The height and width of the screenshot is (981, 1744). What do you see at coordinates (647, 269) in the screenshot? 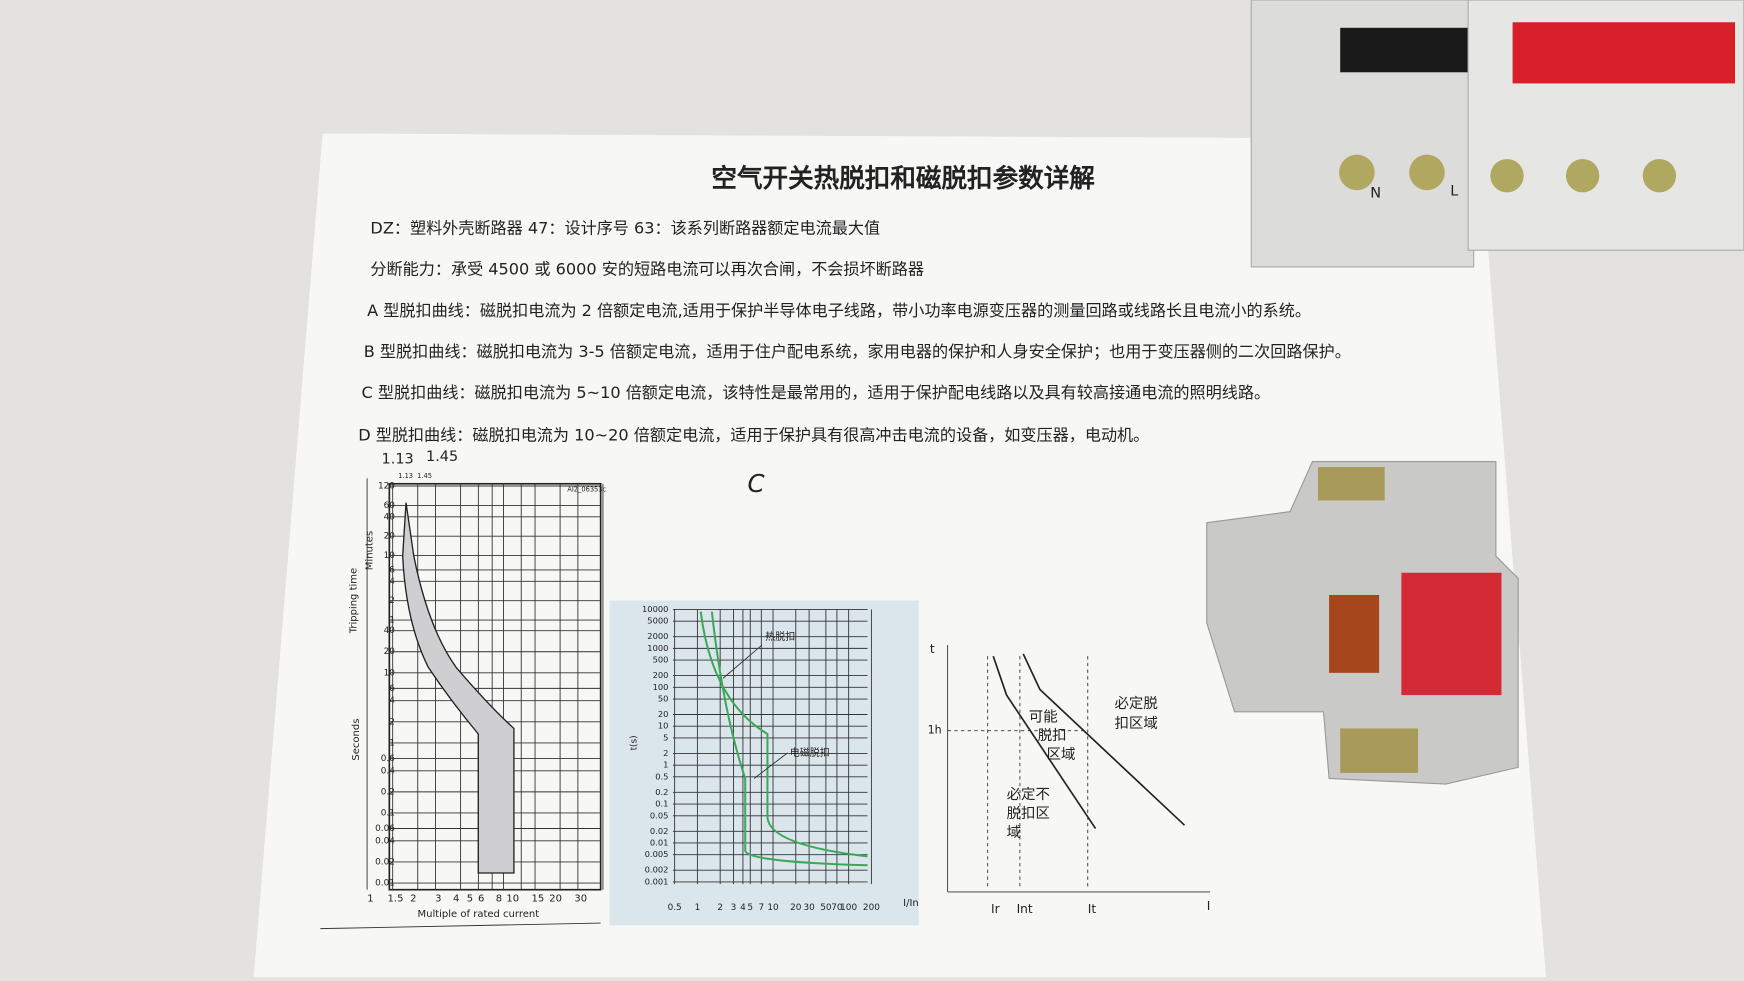
I see `paragraph: 分断能力：承受 4500 或 6000 安的短路电流可以再次合闸，不会损坏断路器` at bounding box center [647, 269].